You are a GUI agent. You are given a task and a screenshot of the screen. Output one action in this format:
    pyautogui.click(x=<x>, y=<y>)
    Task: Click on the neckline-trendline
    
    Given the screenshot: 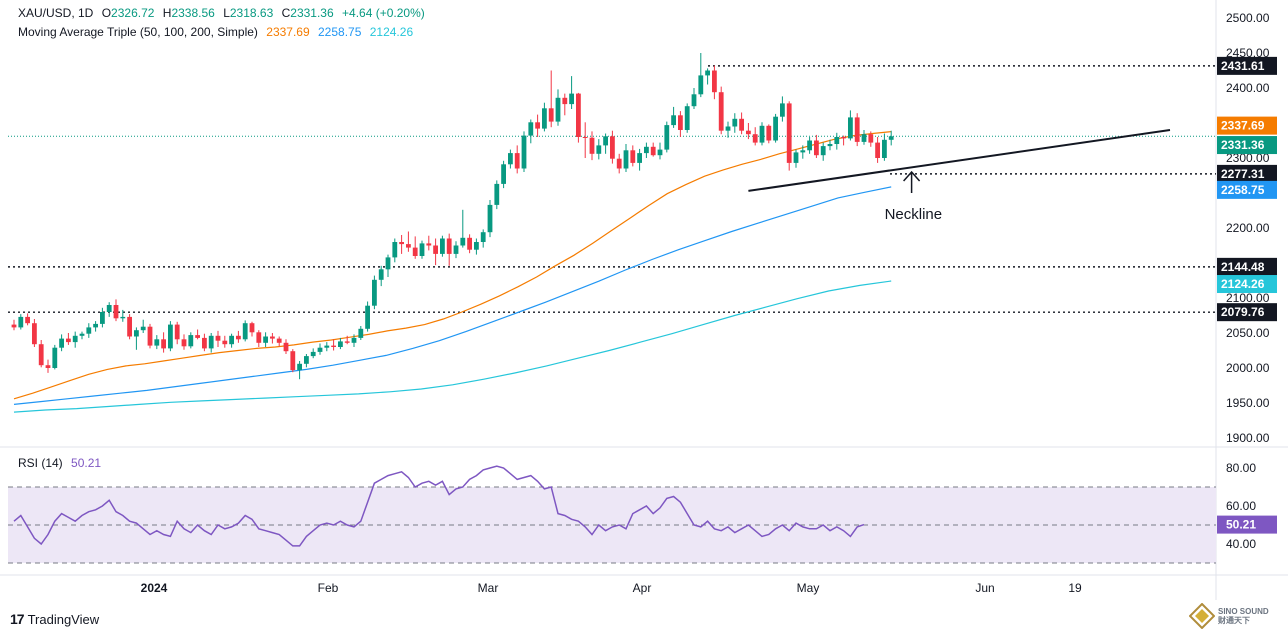 What is the action you would take?
    pyautogui.click(x=959, y=160)
    